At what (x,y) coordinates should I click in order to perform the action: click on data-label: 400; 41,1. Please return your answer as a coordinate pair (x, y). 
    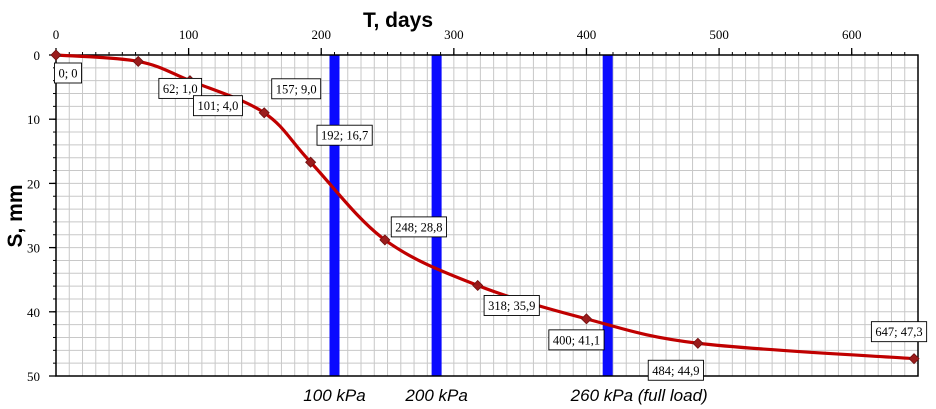
    Looking at the image, I should click on (576, 340).